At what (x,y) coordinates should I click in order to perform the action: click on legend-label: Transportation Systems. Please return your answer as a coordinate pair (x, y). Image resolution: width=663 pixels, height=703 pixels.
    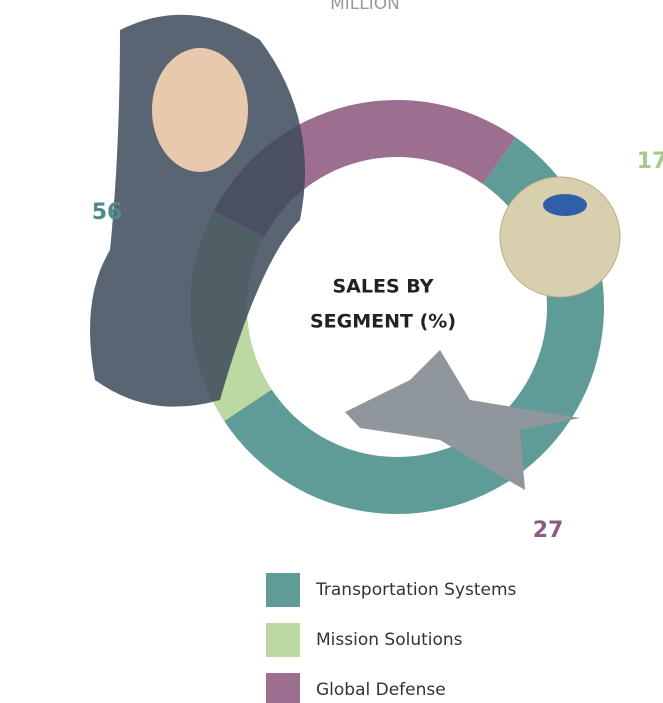
    Looking at the image, I should click on (416, 590).